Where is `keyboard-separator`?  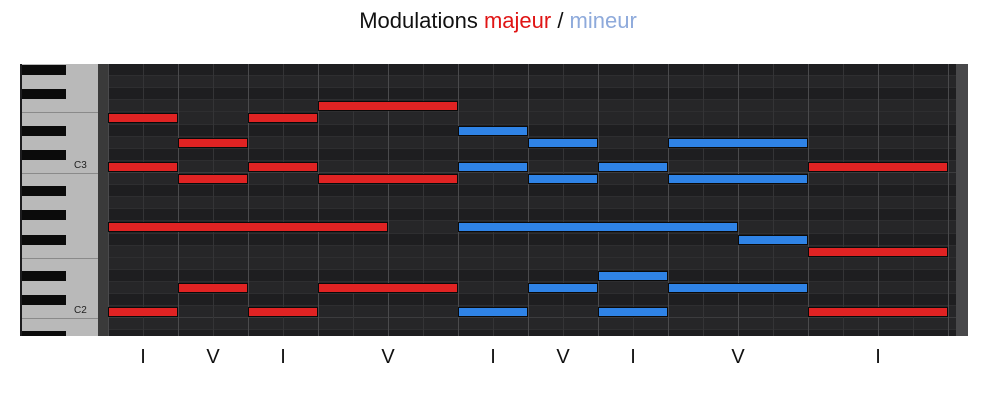
keyboard-separator is located at coordinates (103, 200).